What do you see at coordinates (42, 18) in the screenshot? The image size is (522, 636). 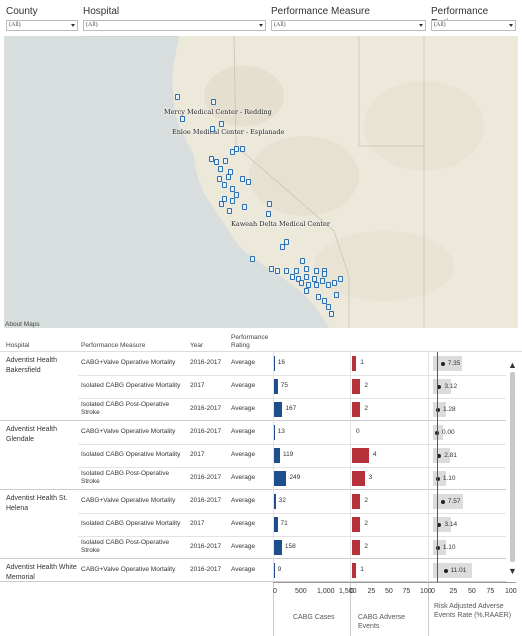 I see `county-filter: County (All)` at bounding box center [42, 18].